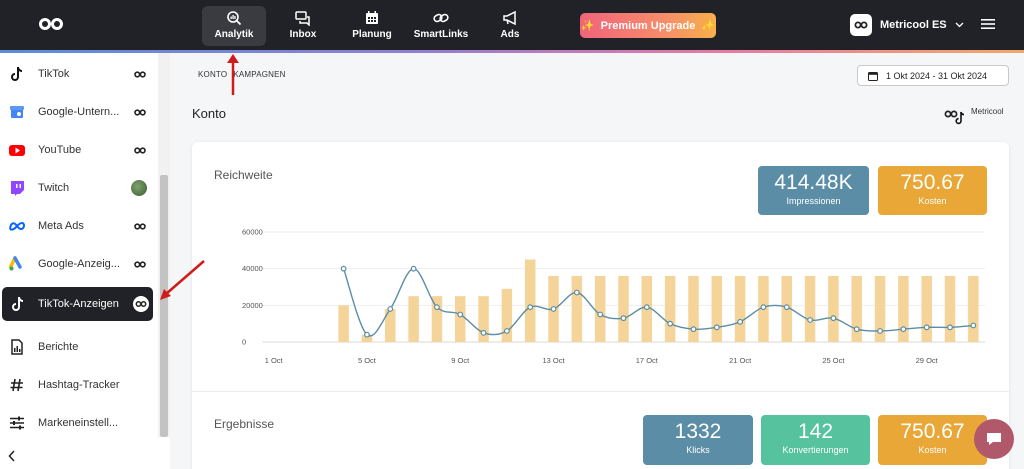 Image resolution: width=1024 pixels, height=469 pixels. What do you see at coordinates (79, 188) in the screenshot?
I see `sidebar-item-twitch: Twitch` at bounding box center [79, 188].